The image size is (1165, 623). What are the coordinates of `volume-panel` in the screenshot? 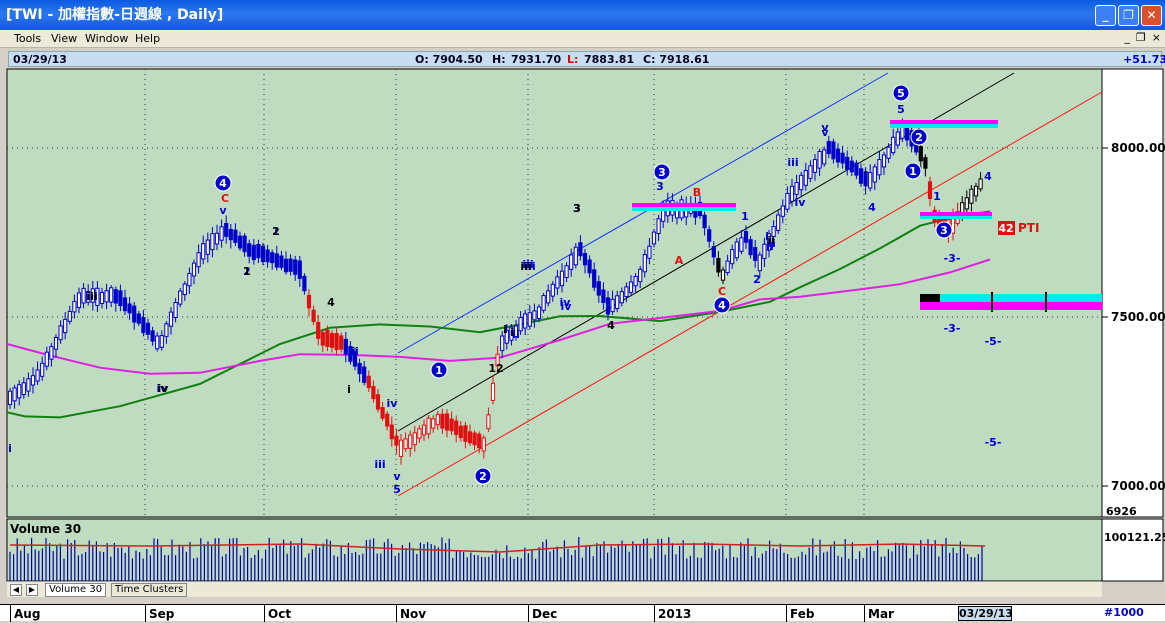 It's located at (554, 550).